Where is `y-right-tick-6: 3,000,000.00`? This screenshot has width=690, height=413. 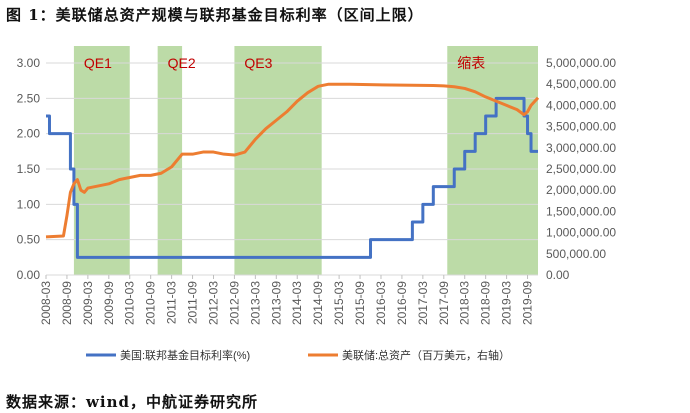 y-right-tick-6: 3,000,000.00 is located at coordinates (581, 148).